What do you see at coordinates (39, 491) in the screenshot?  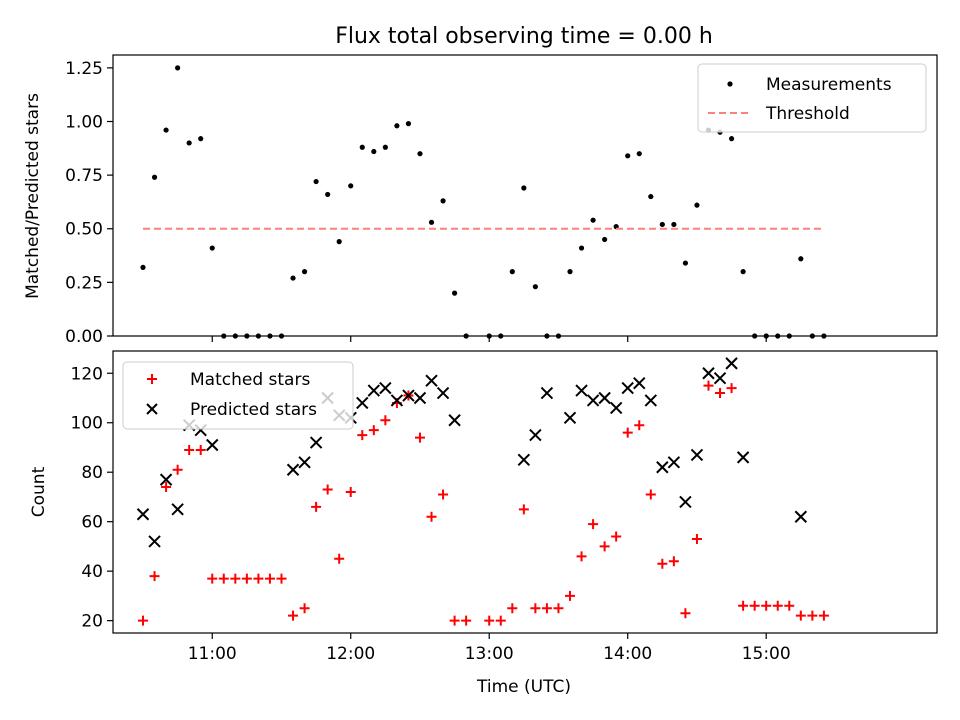 I see `bottom-y-axis-label: Count` at bounding box center [39, 491].